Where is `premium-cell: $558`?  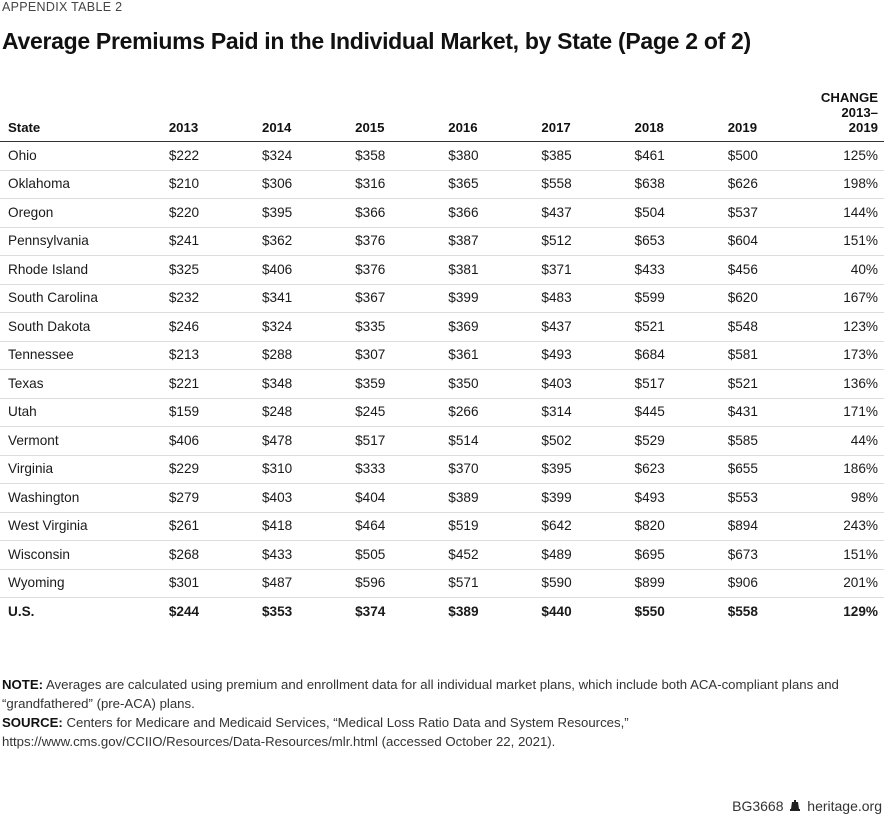
premium-cell: $558 is located at coordinates (768, 611).